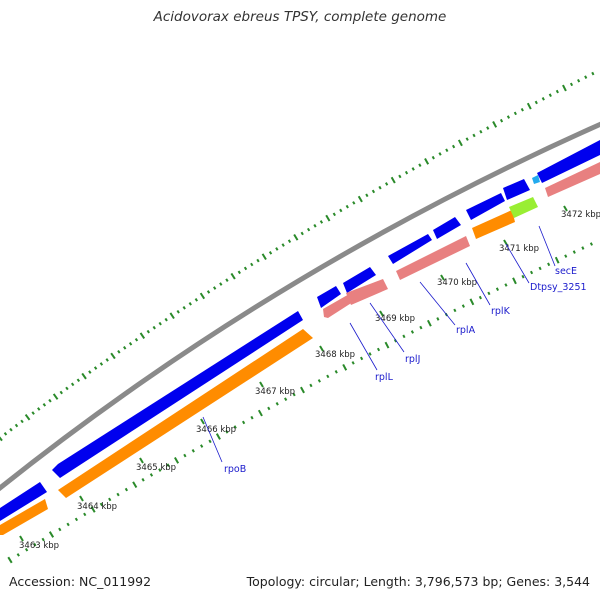  I want to click on gene-label-rplA: rplA, so click(466, 330).